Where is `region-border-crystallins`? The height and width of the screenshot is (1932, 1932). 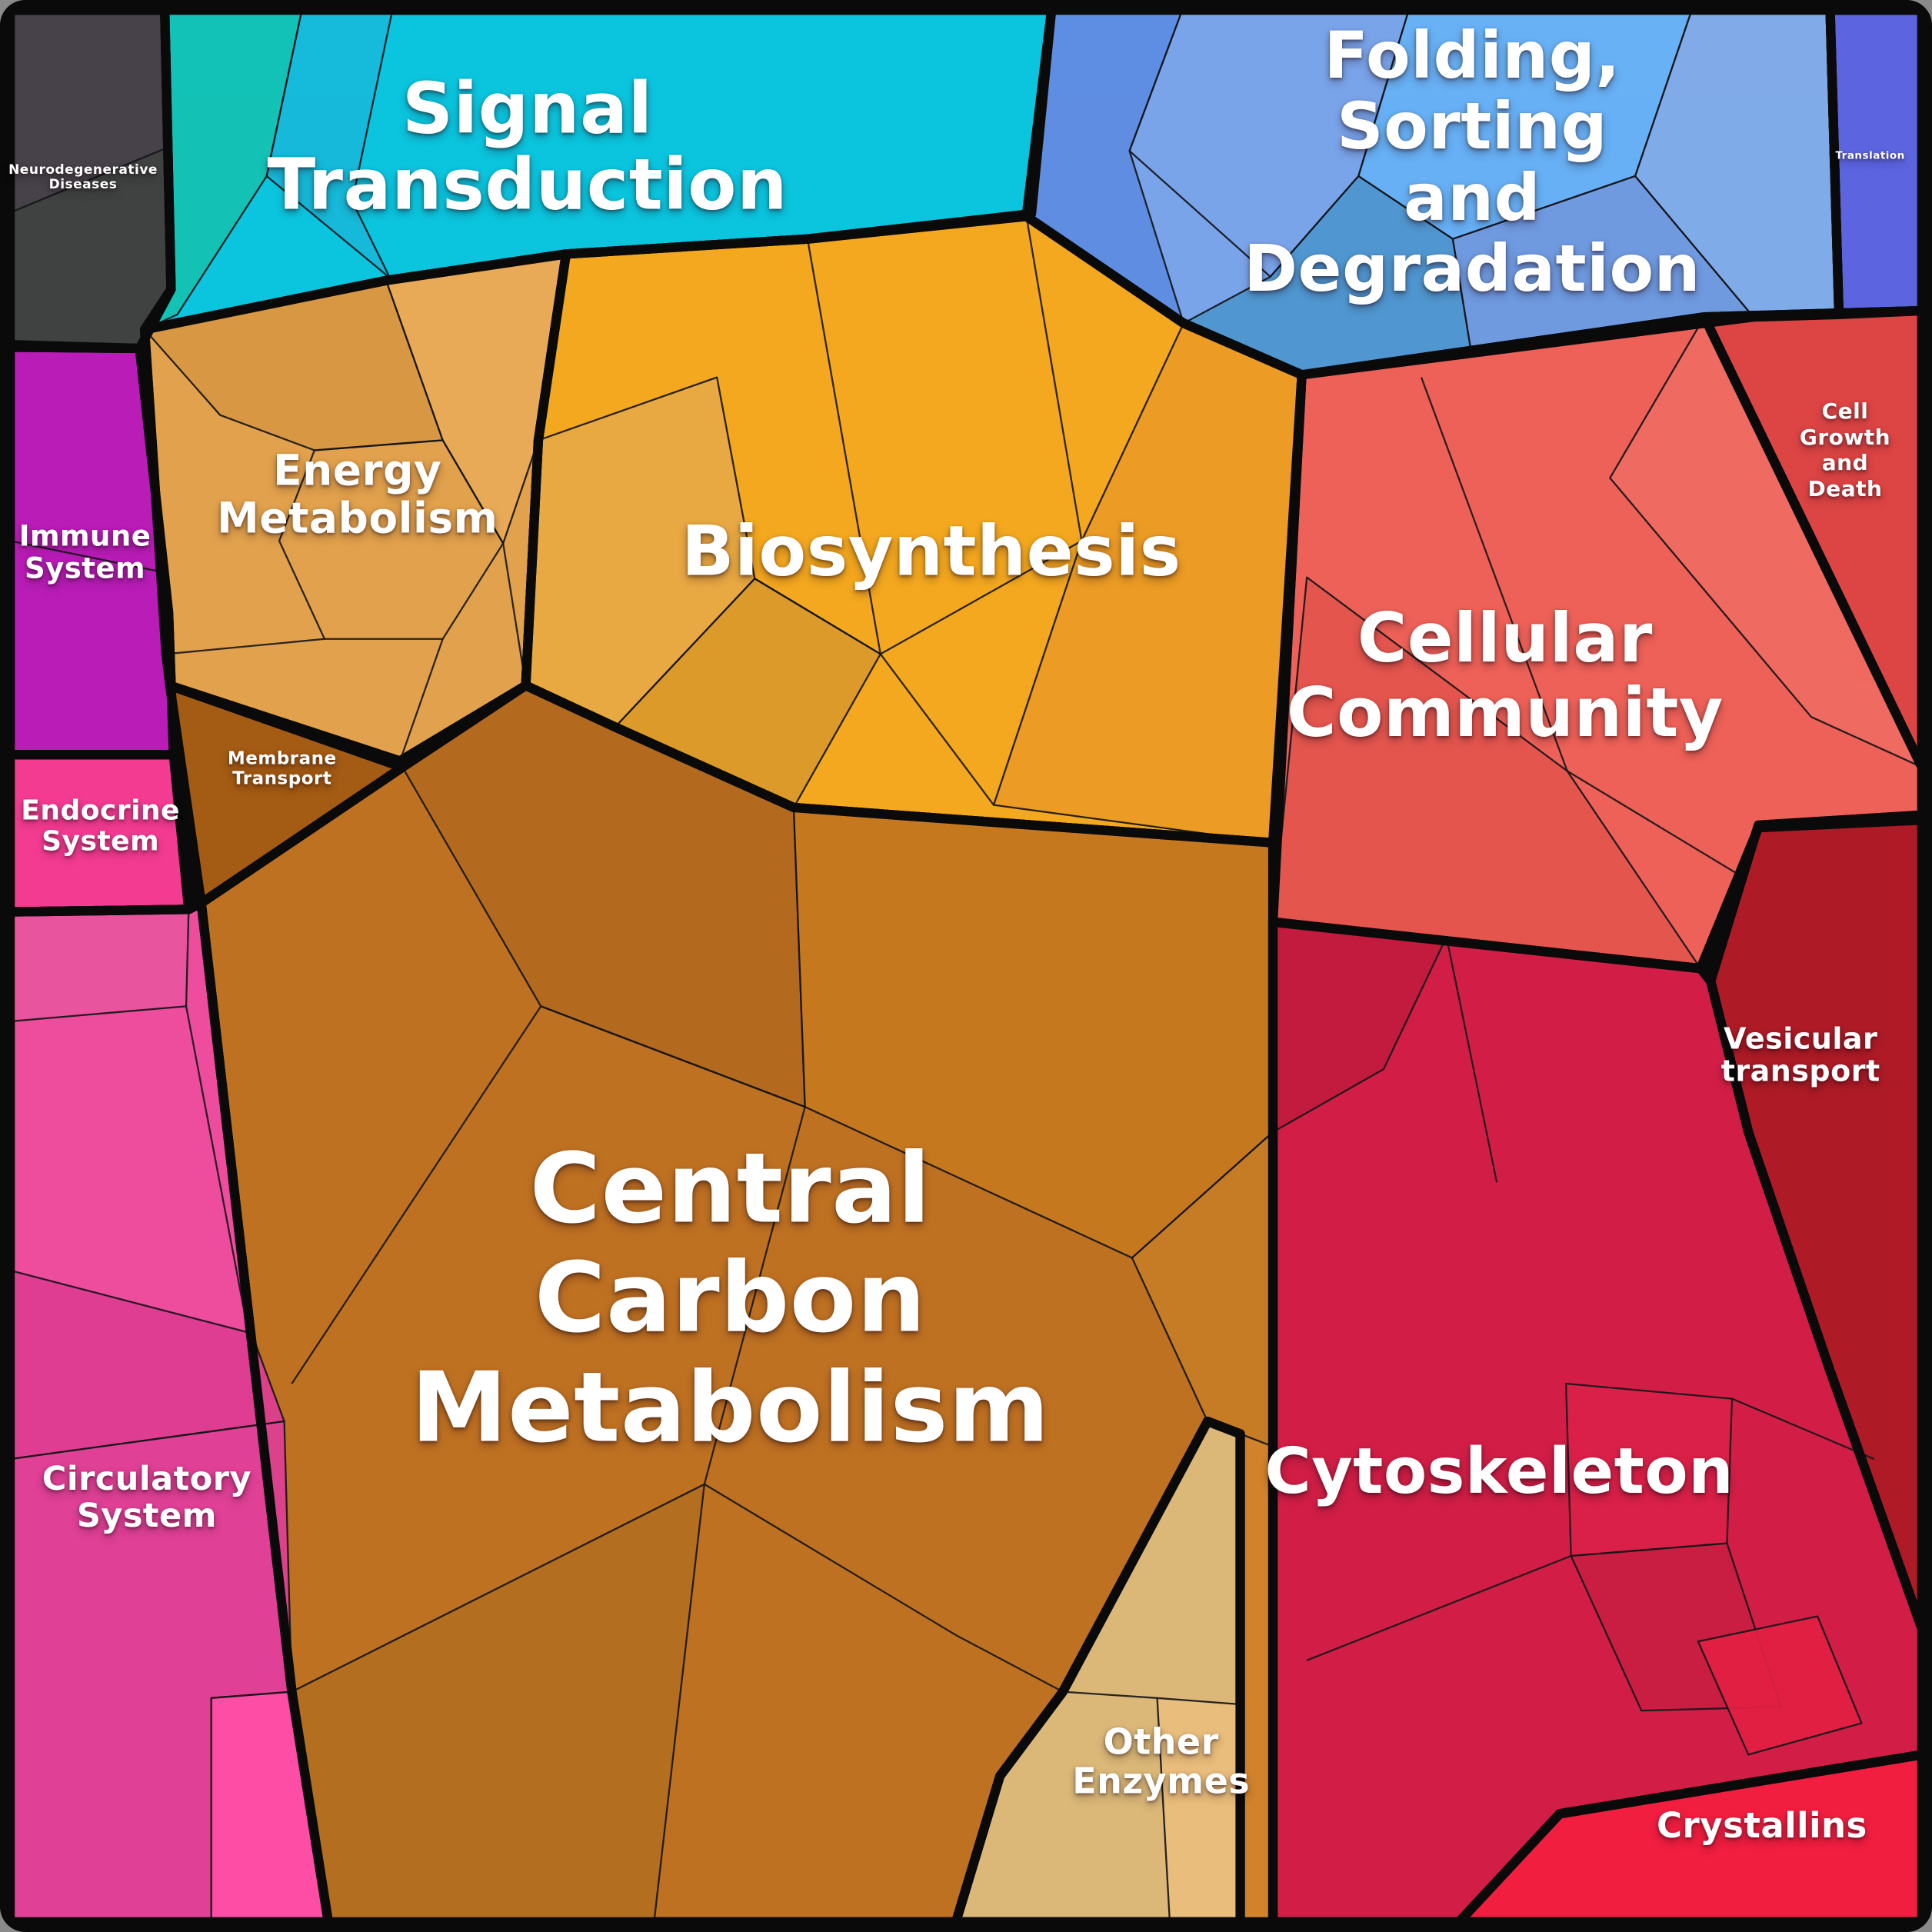 region-border-crystallins is located at coordinates (1689, 1837).